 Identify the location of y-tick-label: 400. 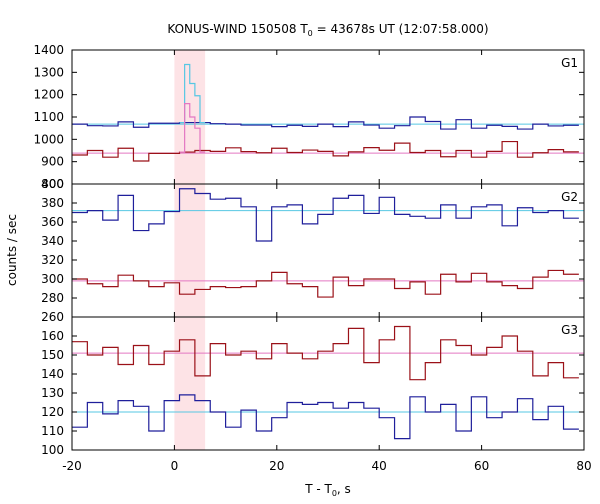
(52, 184).